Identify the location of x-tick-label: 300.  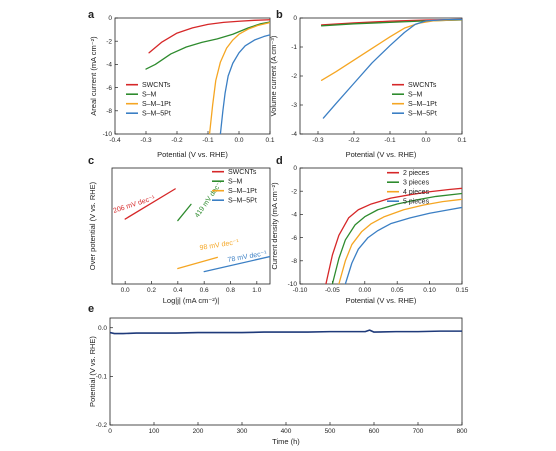
(242, 431).